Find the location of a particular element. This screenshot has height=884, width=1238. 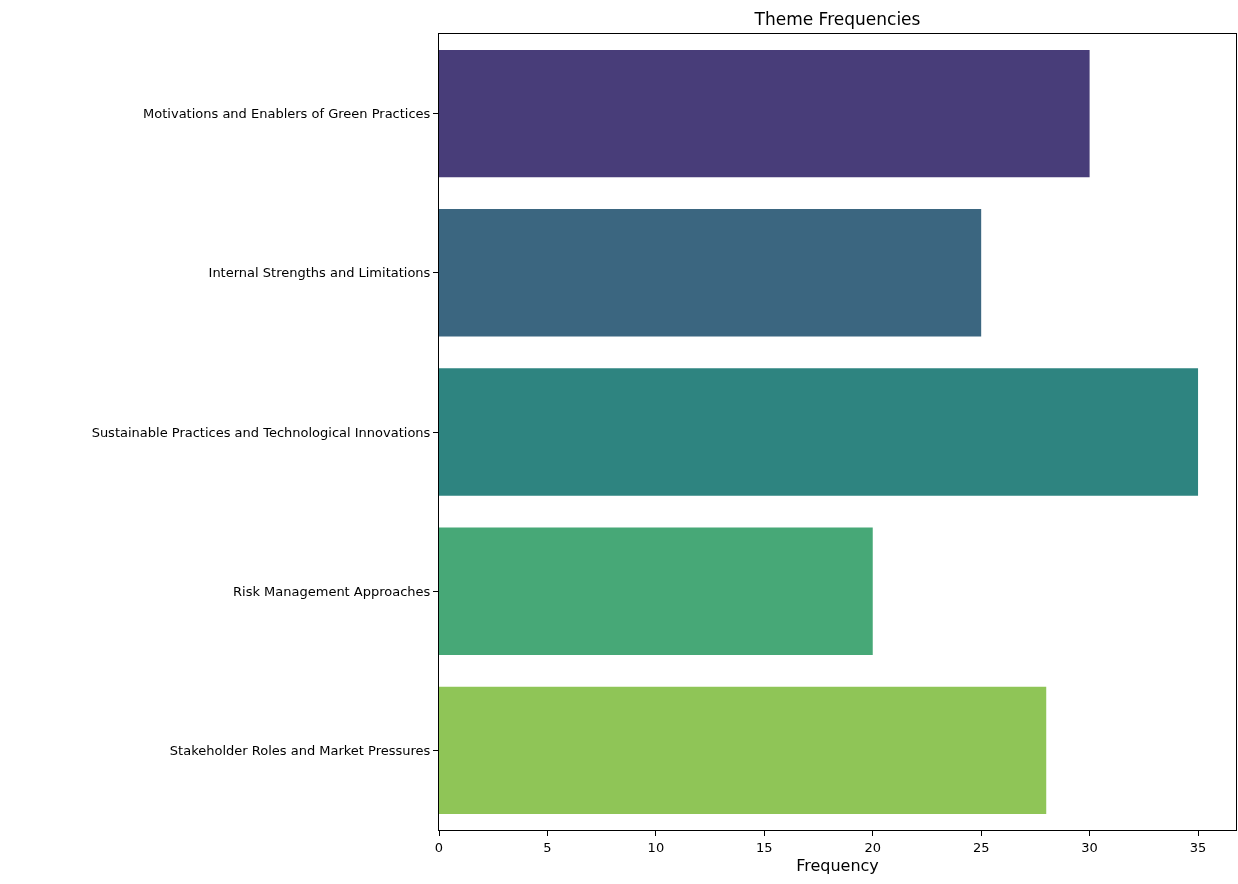

x-tick-label: 35 is located at coordinates (1198, 847).